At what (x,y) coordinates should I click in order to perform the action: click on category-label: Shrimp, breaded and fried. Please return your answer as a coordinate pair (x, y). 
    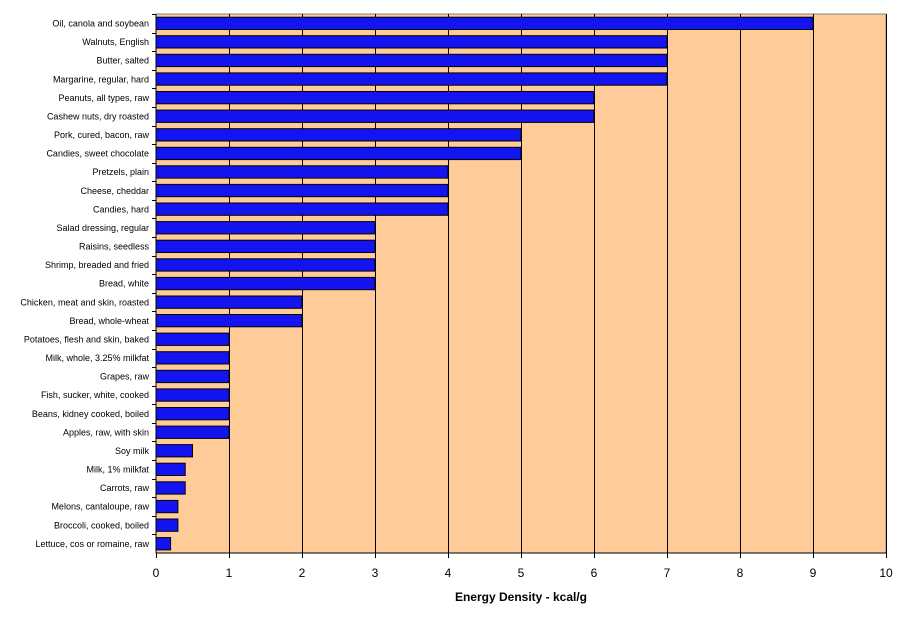
    Looking at the image, I should click on (97, 265).